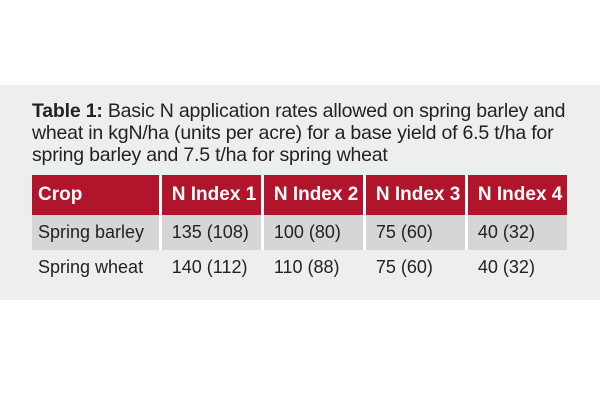 The width and height of the screenshot is (600, 401). What do you see at coordinates (311, 195) in the screenshot?
I see `header-n-index-2: N Index 2` at bounding box center [311, 195].